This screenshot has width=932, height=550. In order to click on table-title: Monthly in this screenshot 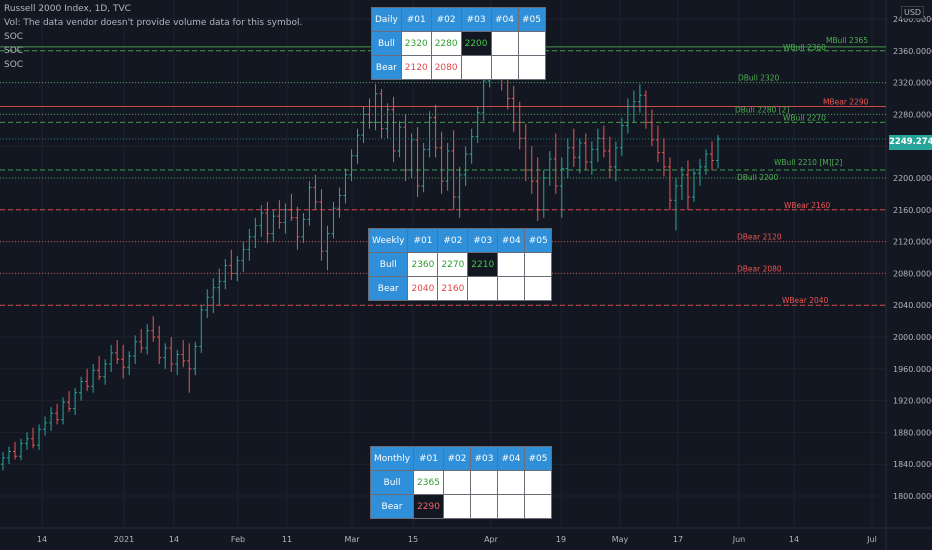, I will do `click(392, 458)`.